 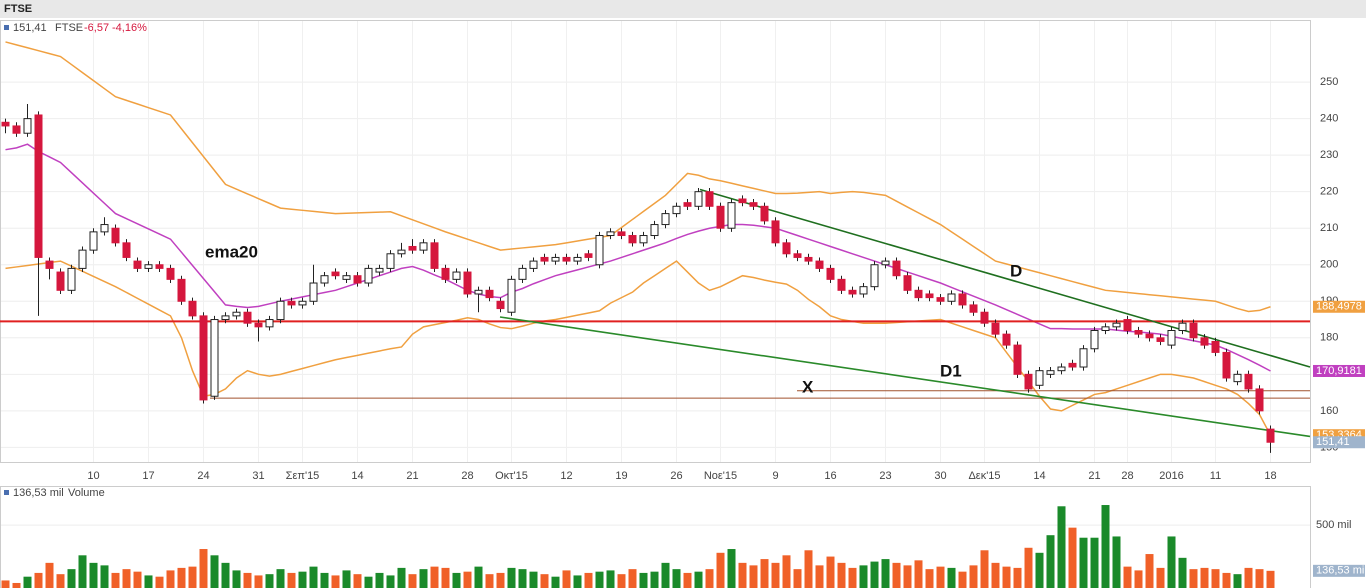 I want to click on chart-title: FTSE, so click(x=18, y=9).